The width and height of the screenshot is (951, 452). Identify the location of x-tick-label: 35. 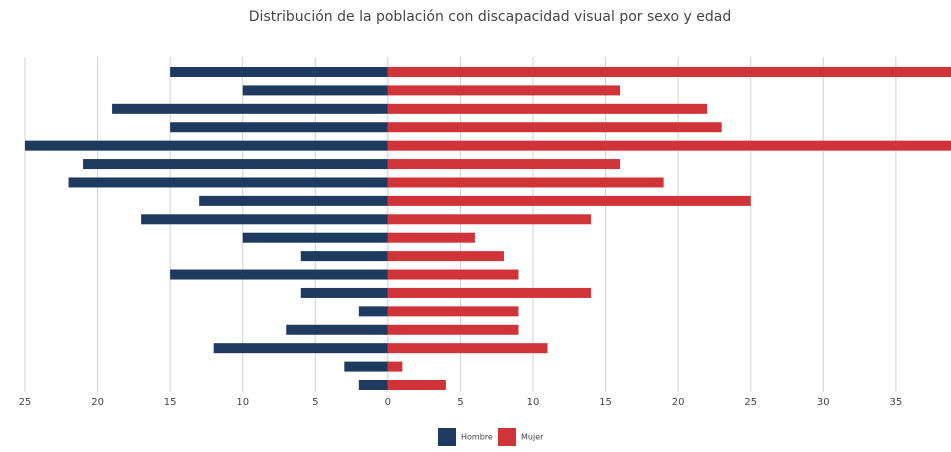
(895, 402).